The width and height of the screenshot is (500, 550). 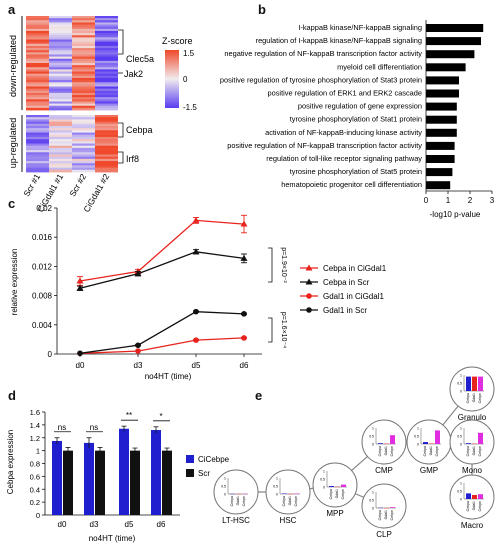 What do you see at coordinates (12, 395) in the screenshot?
I see `panel-label-d: d` at bounding box center [12, 395].